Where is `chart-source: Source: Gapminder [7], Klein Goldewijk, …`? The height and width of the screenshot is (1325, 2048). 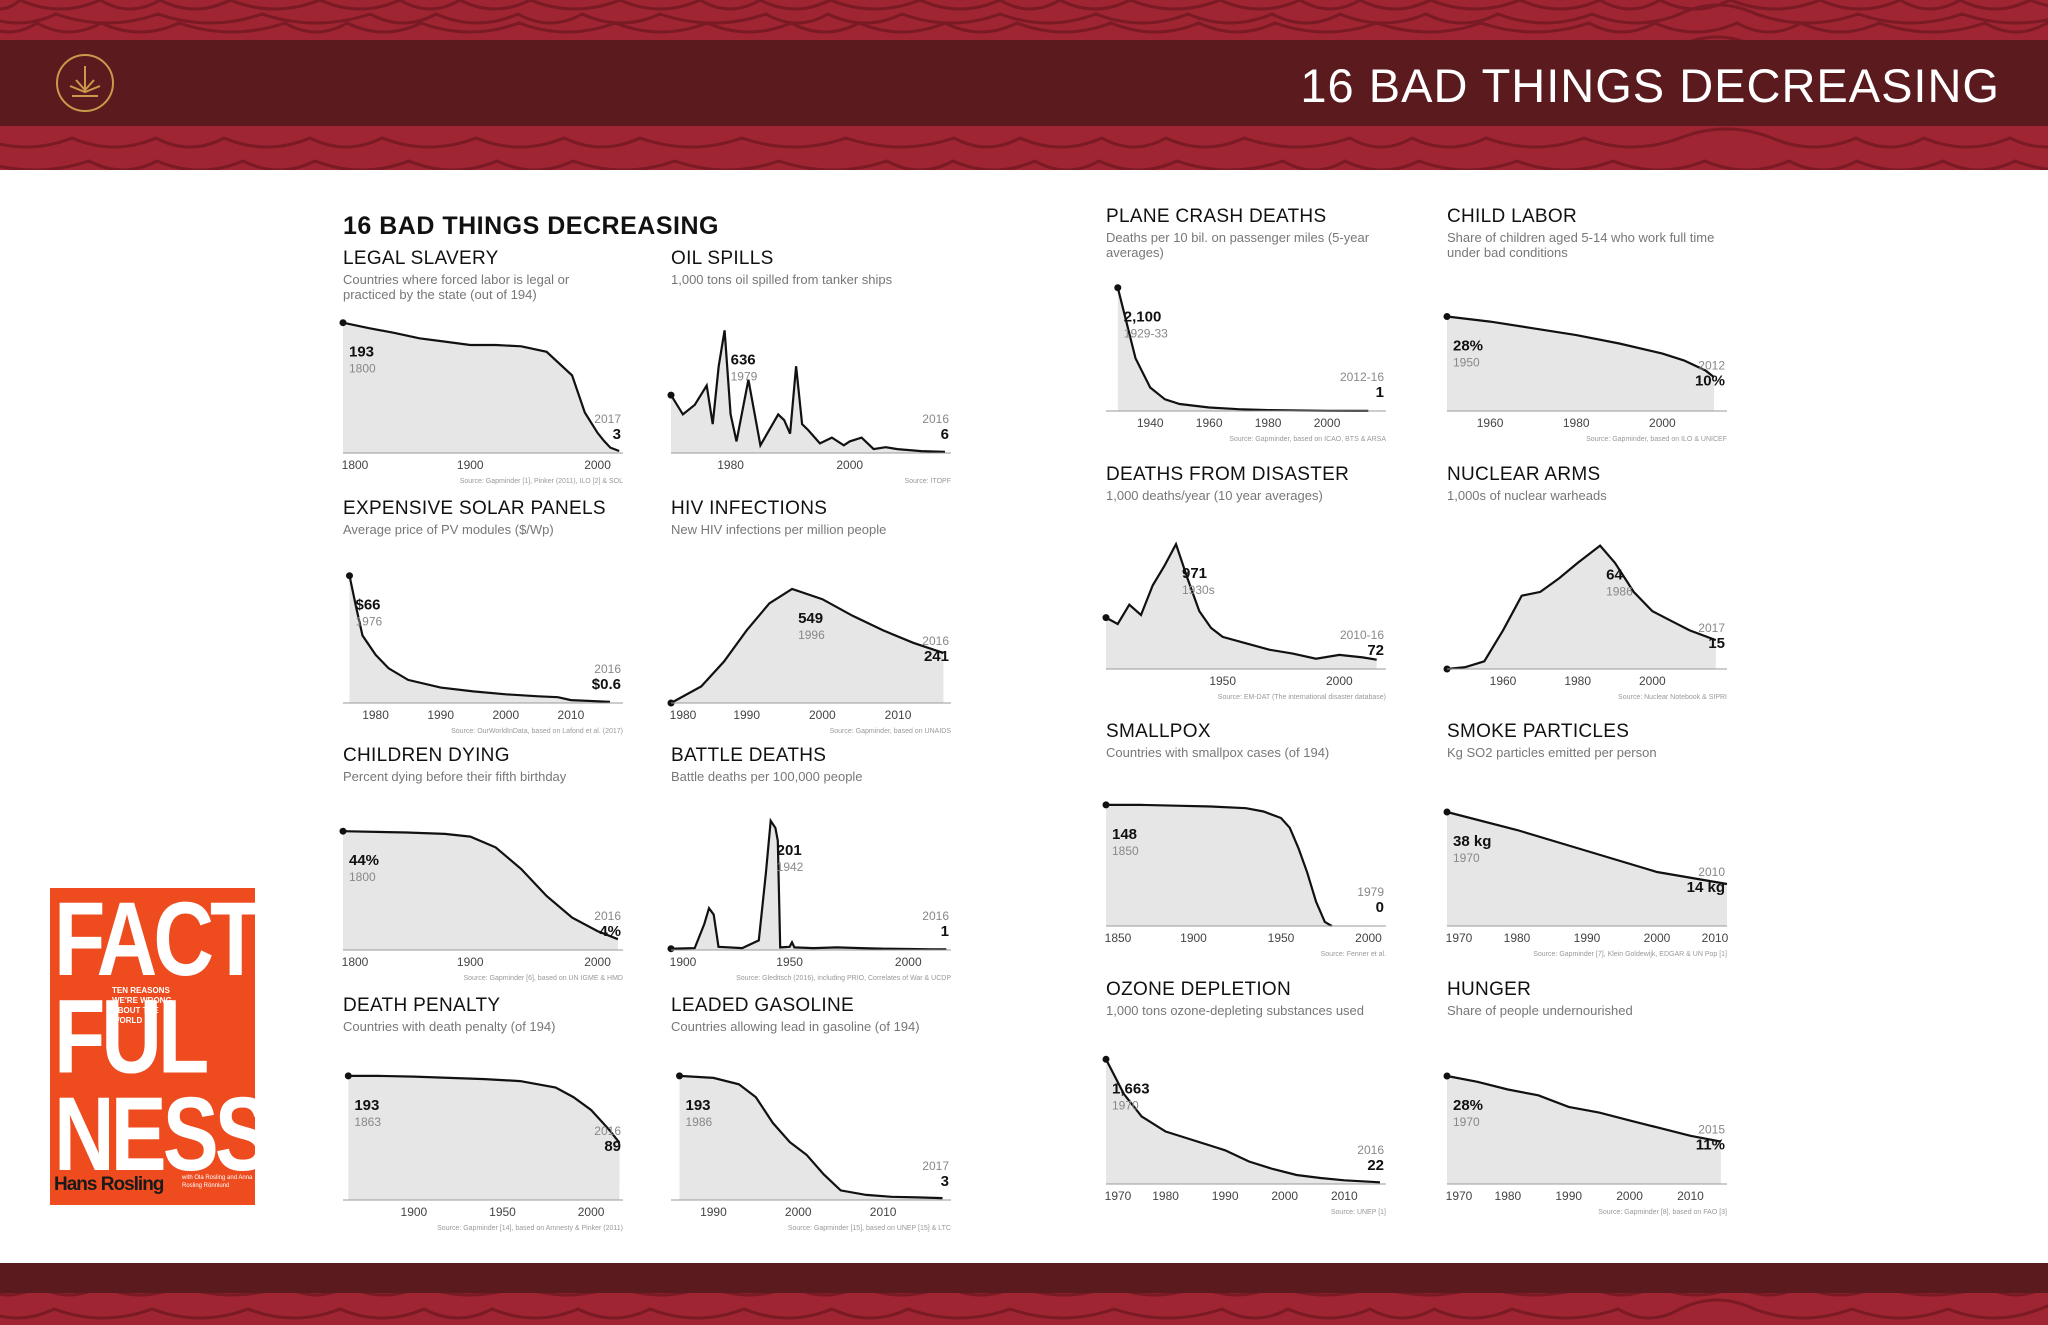
chart-source: Source: Gapminder [7], Klein Goldewijk, … is located at coordinates (1630, 954).